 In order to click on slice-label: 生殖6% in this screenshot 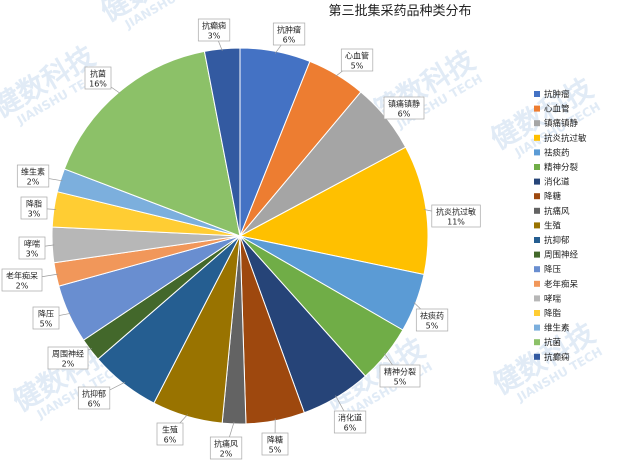, I will do `click(170, 434)`.